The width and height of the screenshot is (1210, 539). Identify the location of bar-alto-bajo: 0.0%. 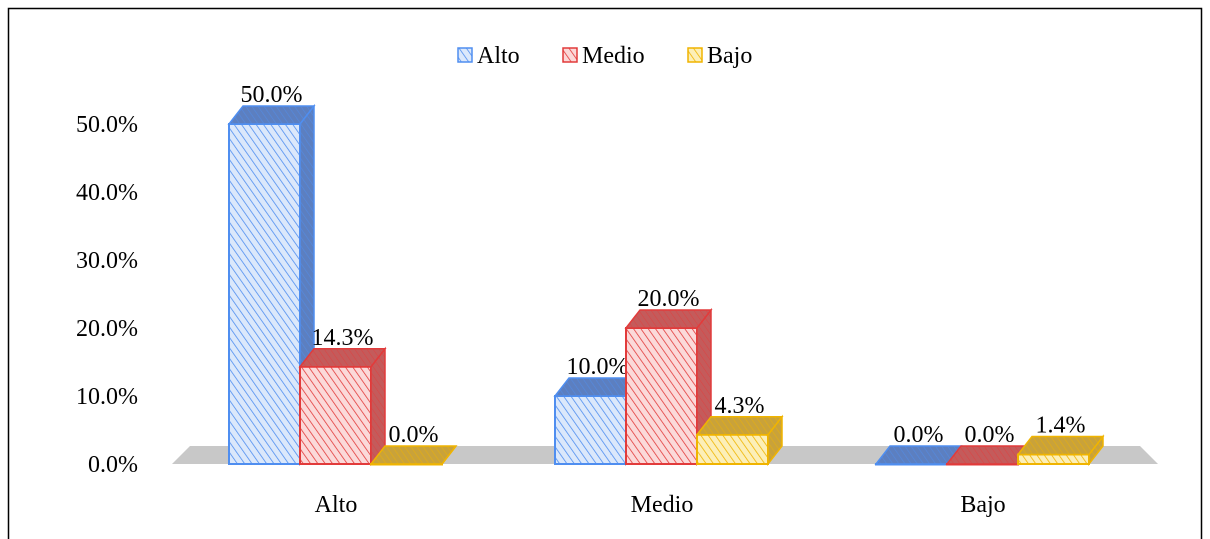
(918, 444).